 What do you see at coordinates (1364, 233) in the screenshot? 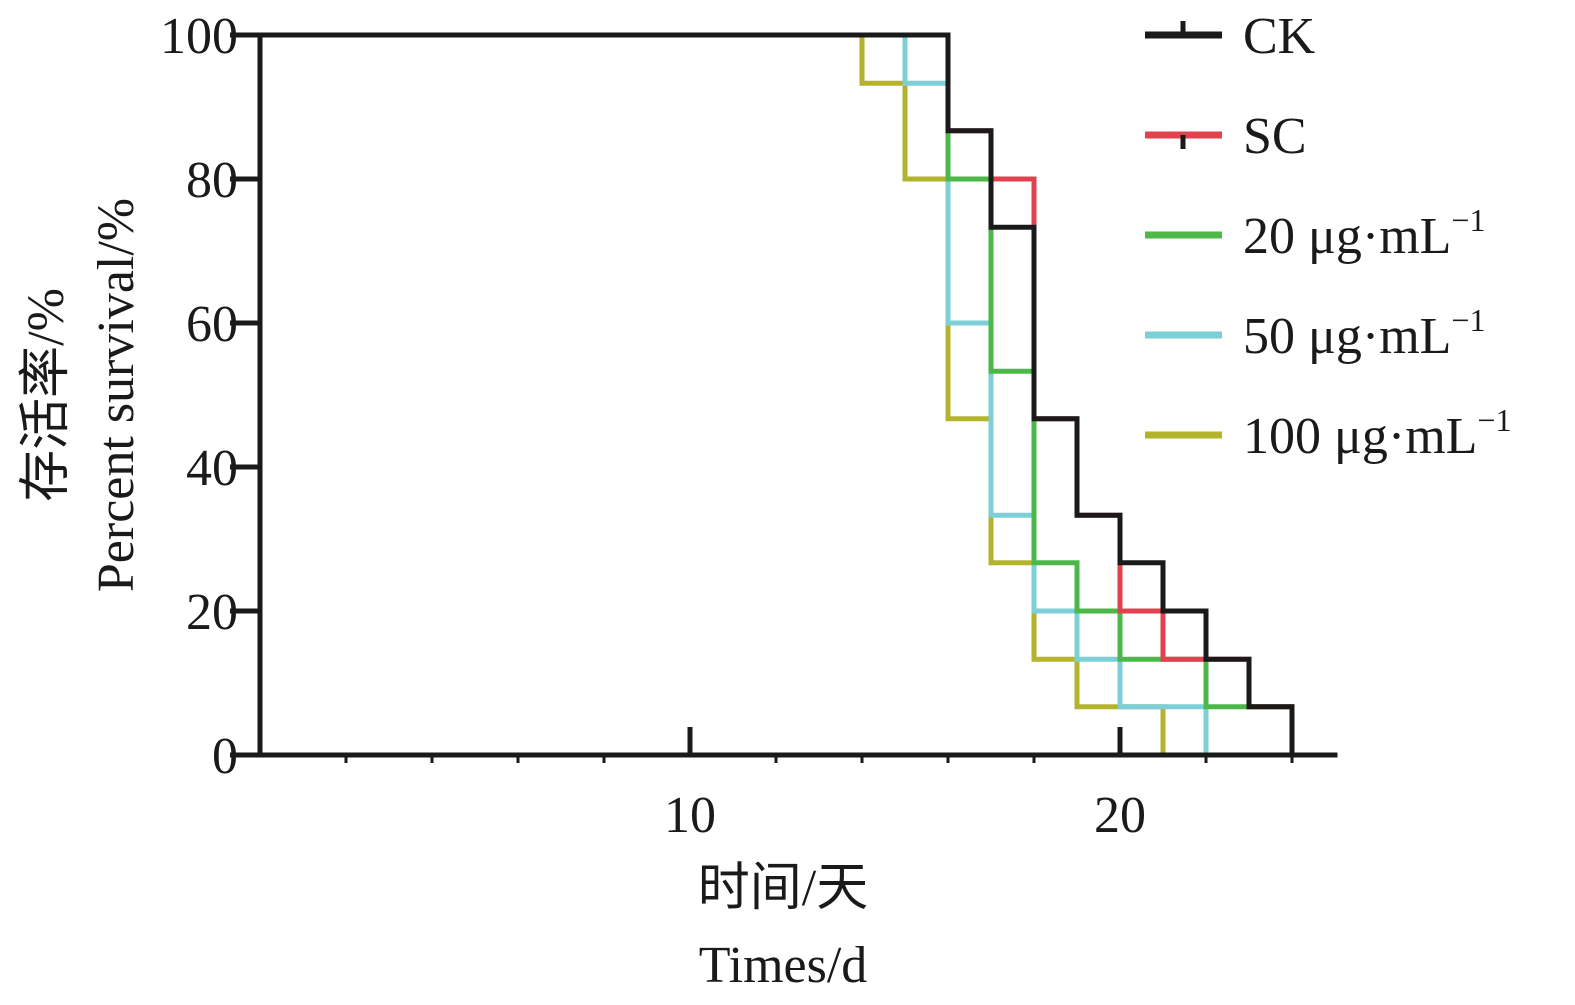
I see `legend-label: 20 μg·mL−1` at bounding box center [1364, 233].